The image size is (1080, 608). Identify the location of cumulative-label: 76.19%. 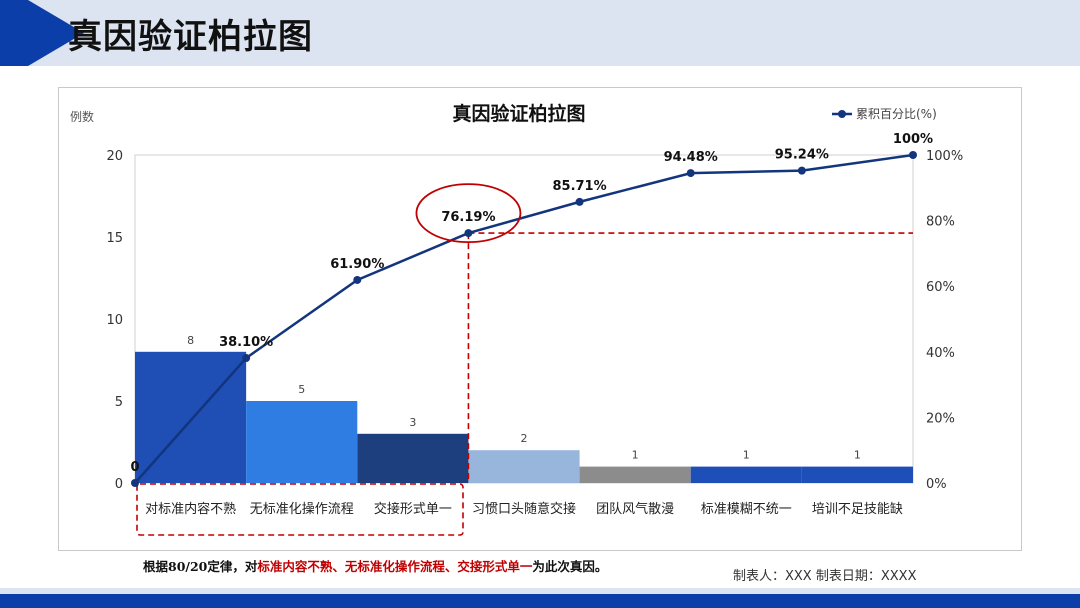
(468, 217).